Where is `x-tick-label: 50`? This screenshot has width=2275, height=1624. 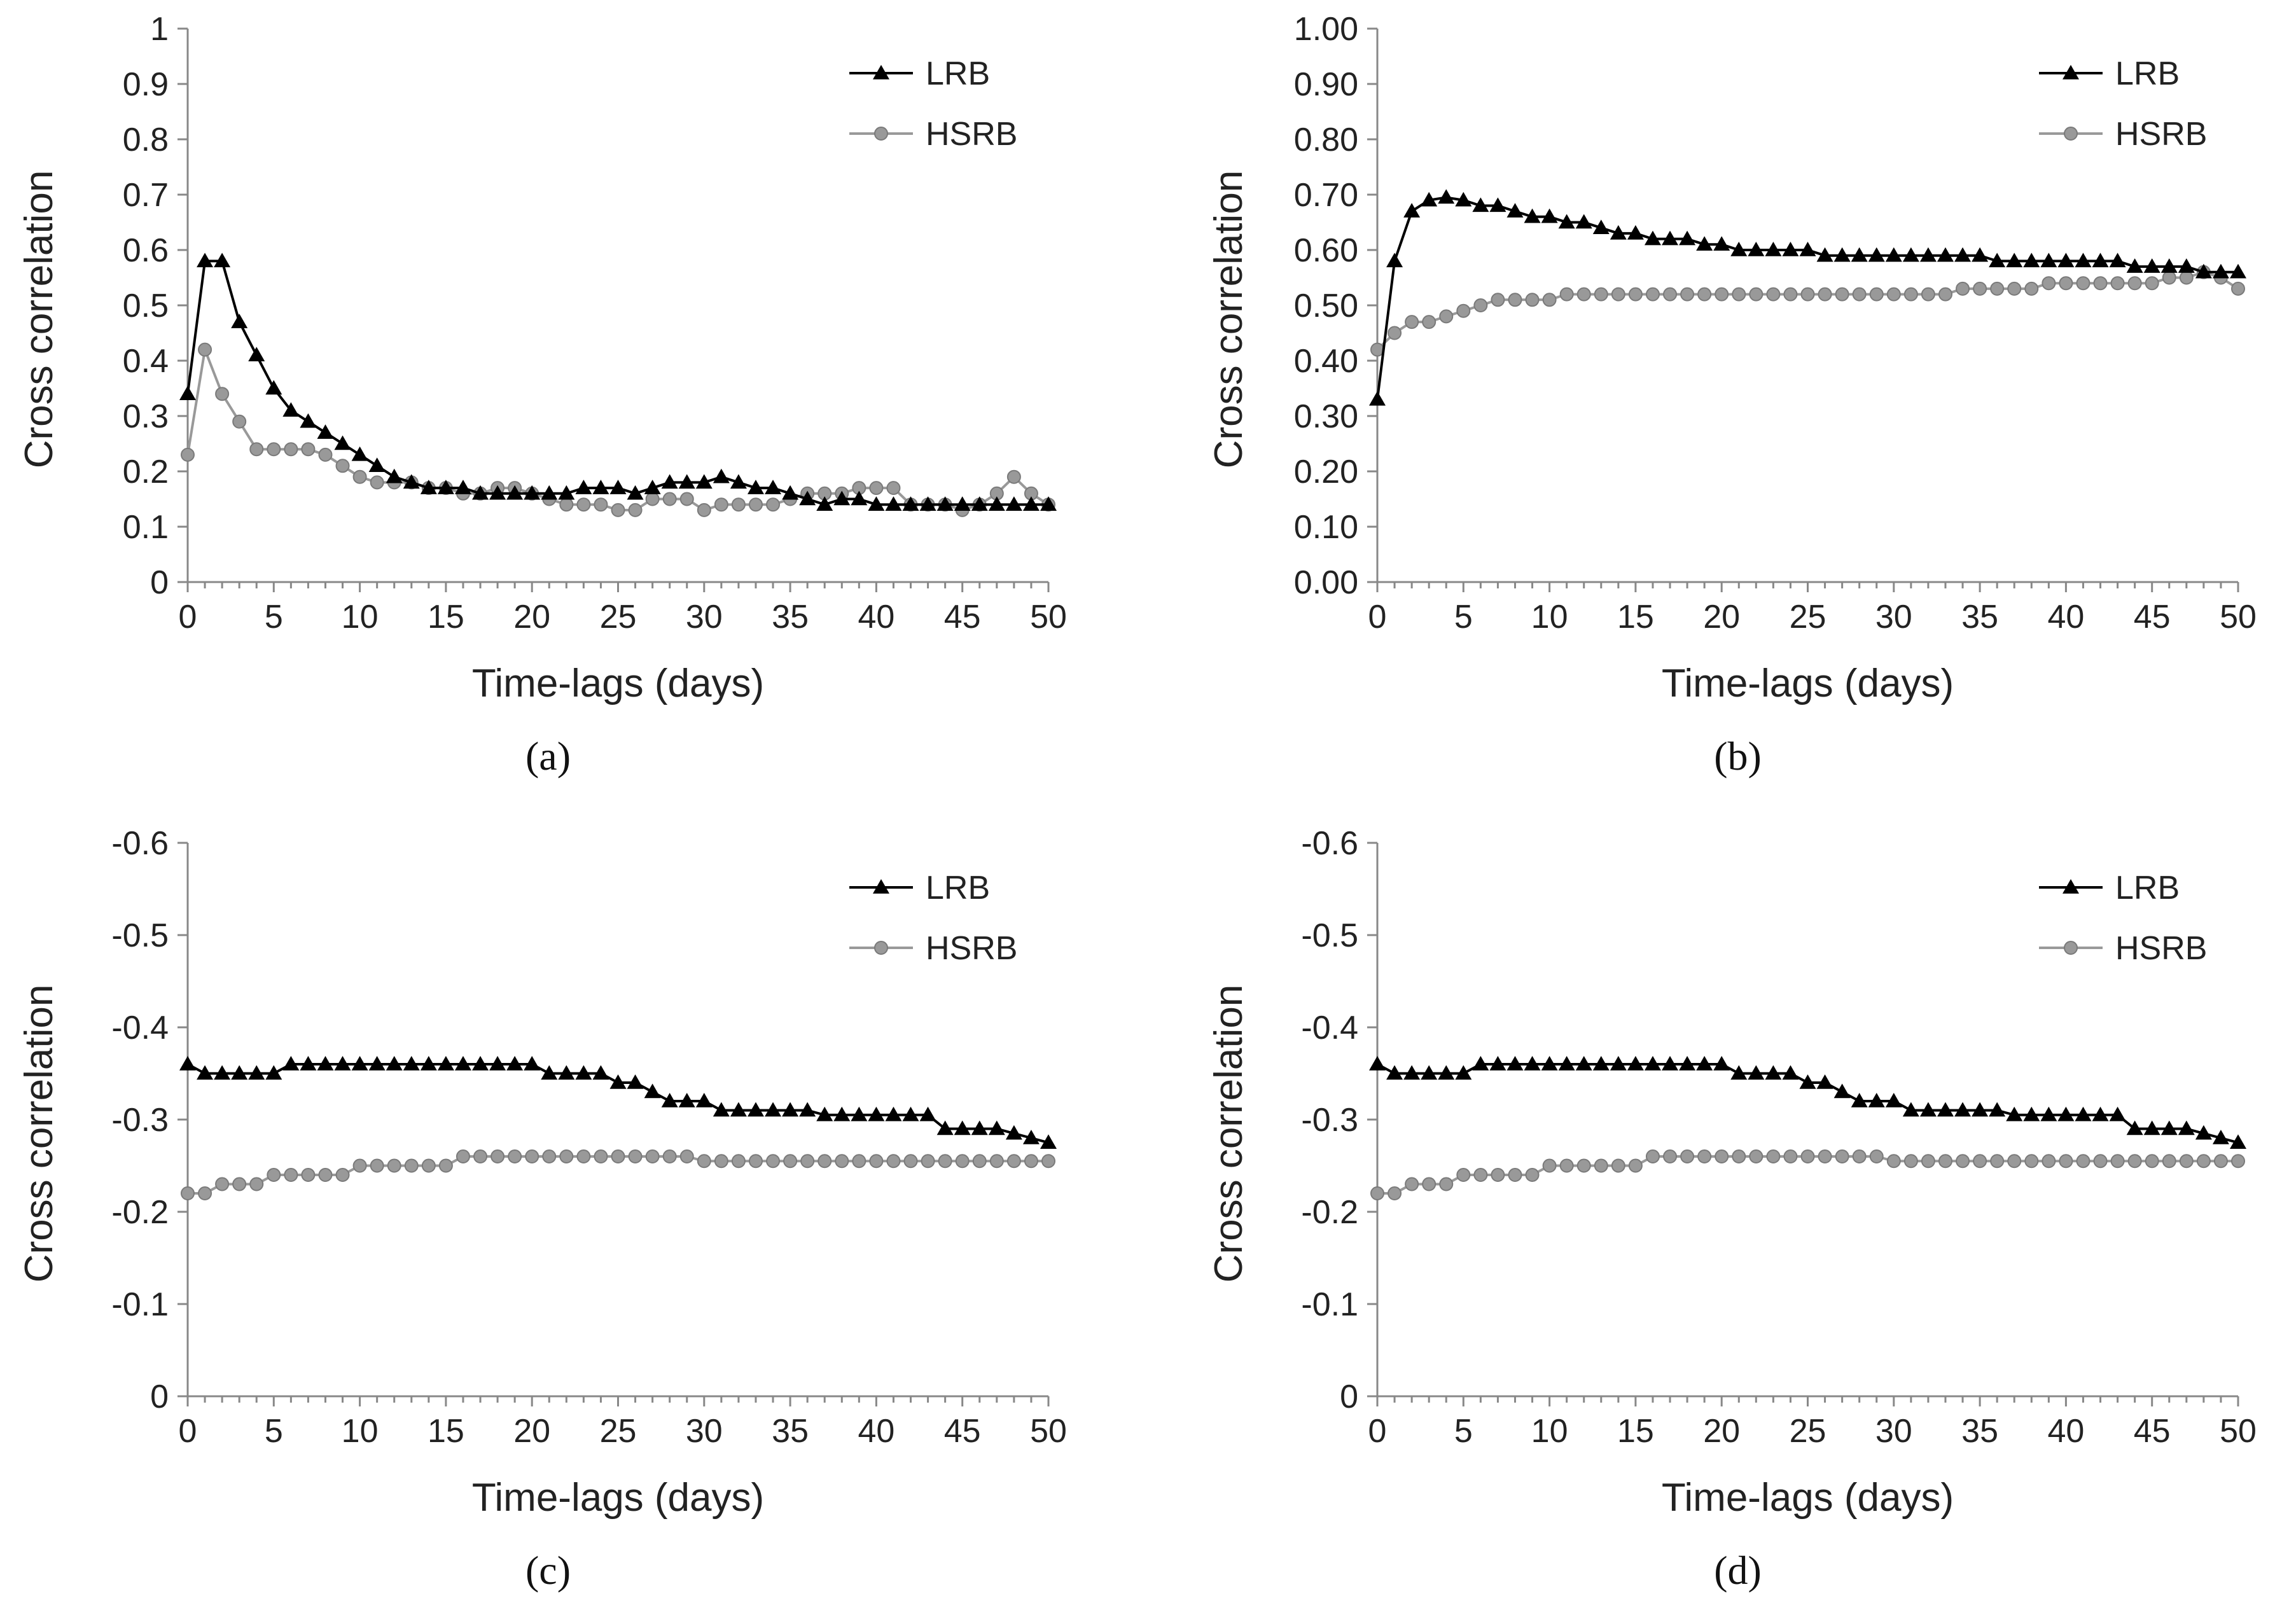 x-tick-label: 50 is located at coordinates (1048, 617).